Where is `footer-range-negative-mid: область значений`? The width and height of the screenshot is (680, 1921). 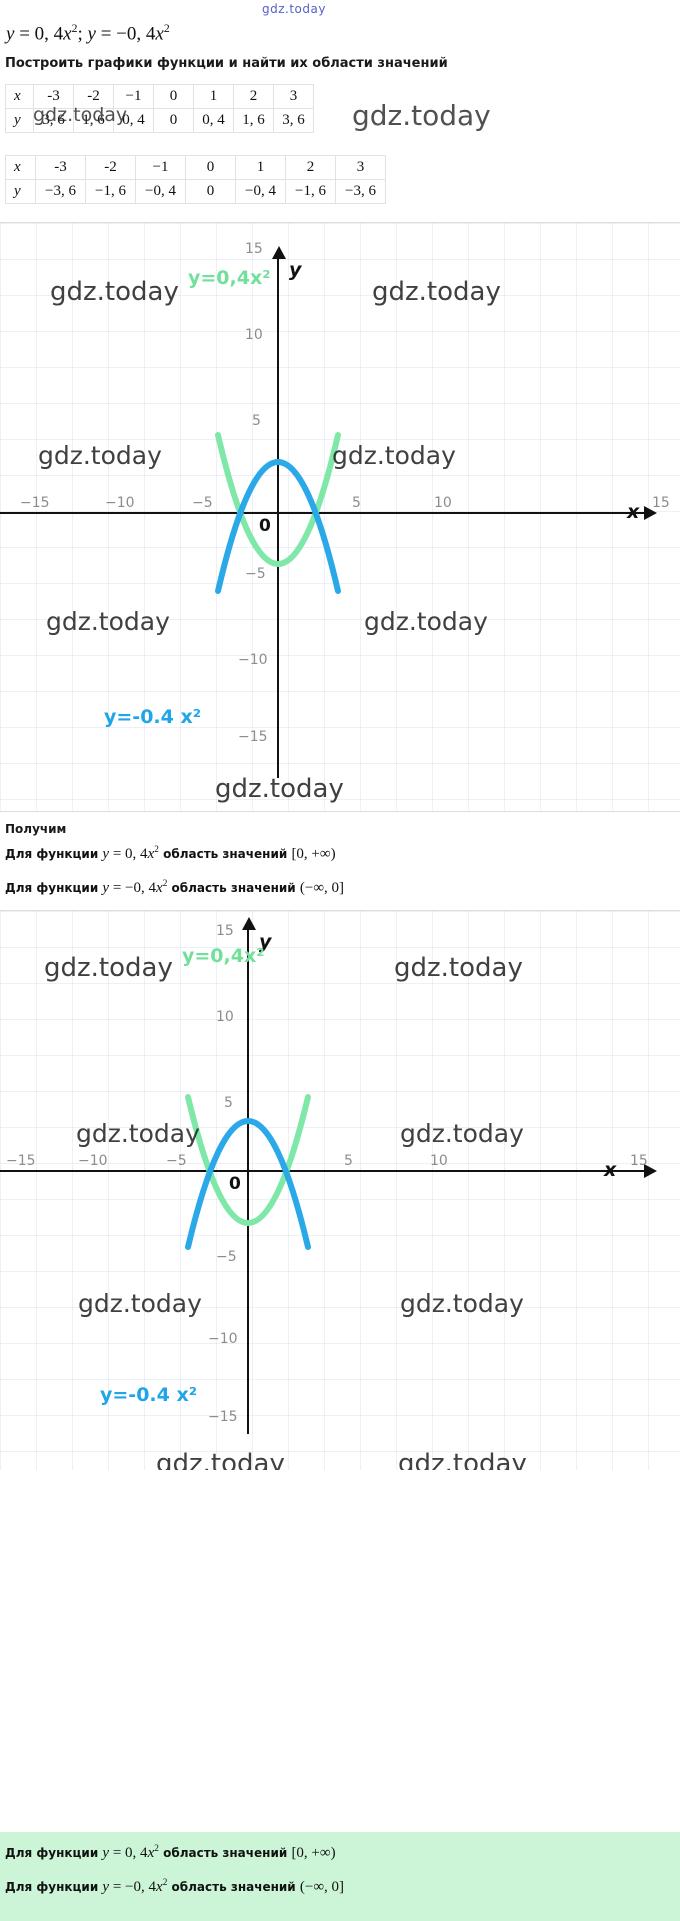
footer-range-negative-mid: область значений is located at coordinates (233, 1887).